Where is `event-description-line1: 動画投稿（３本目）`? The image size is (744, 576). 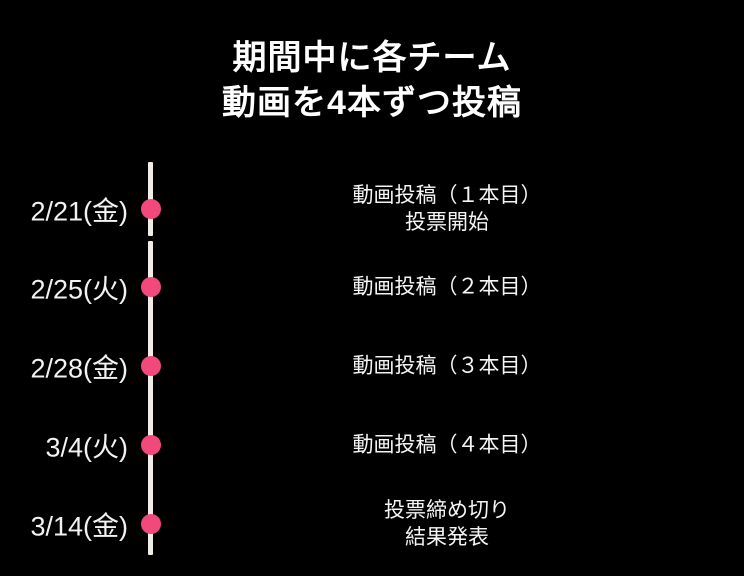 event-description-line1: 動画投稿（３本目） is located at coordinates (447, 365).